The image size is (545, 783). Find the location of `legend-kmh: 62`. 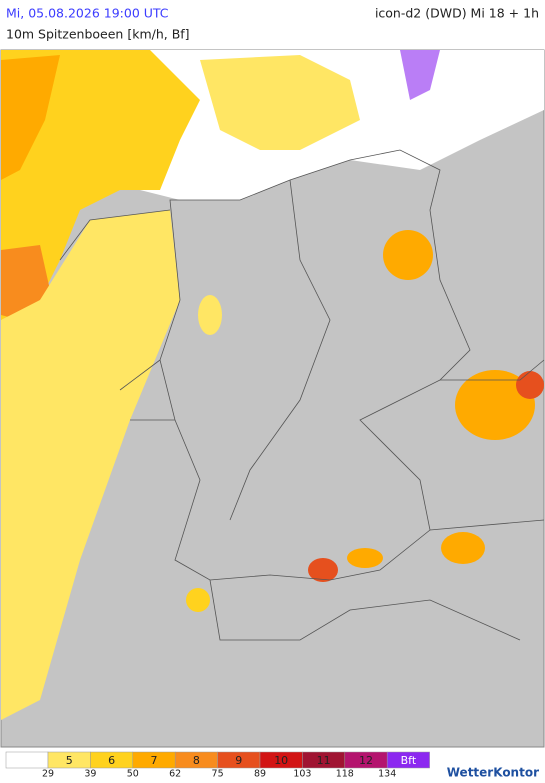

legend-kmh: 62 is located at coordinates (175, 774).